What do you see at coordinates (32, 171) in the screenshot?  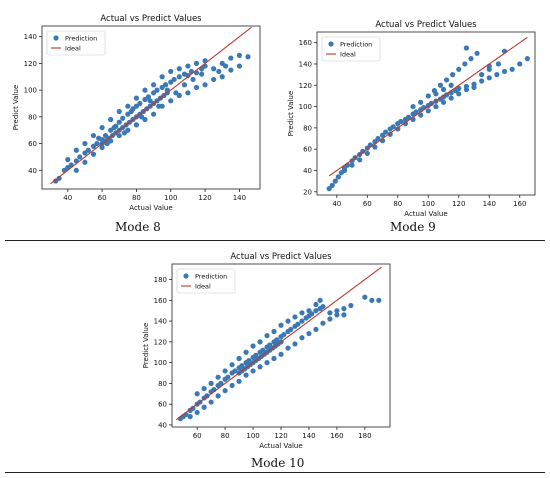 I see `y-tick-label: 40` at bounding box center [32, 171].